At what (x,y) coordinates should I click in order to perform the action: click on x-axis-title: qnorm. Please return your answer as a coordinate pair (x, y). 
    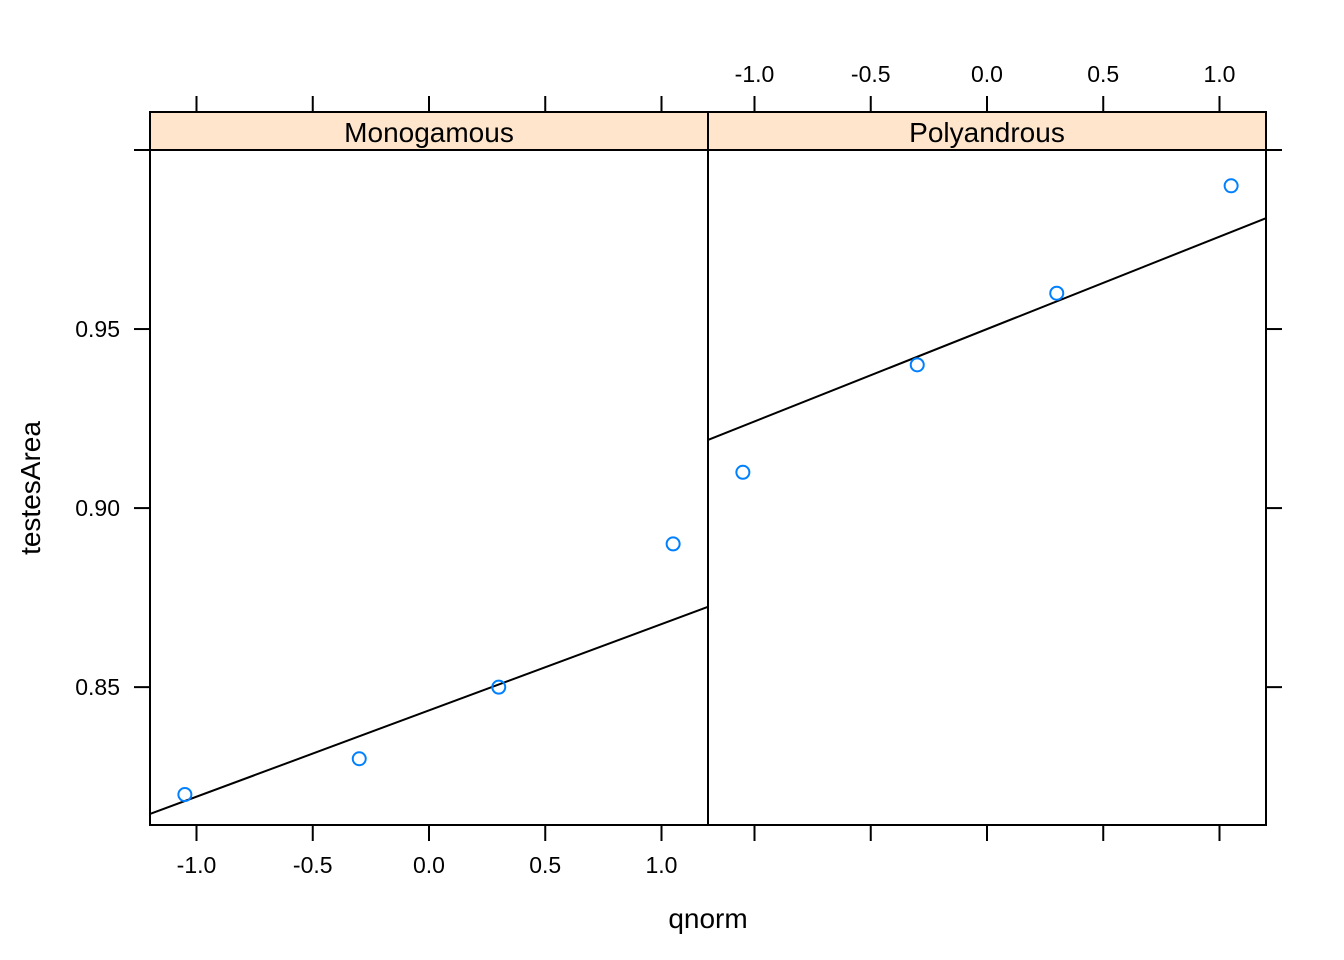
    Looking at the image, I should click on (707, 918).